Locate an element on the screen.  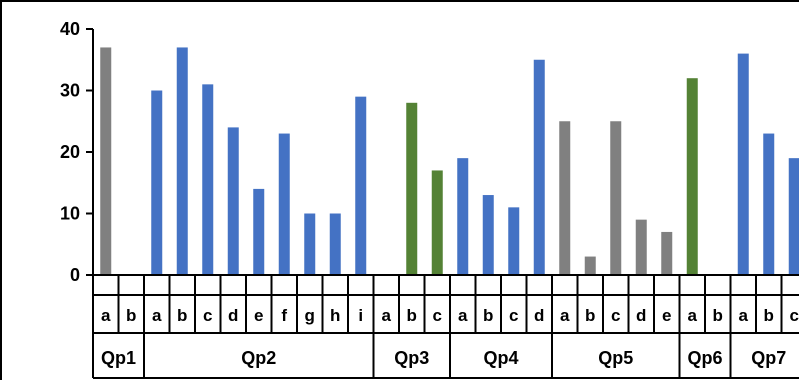
group-label: Qp2 is located at coordinates (258, 358).